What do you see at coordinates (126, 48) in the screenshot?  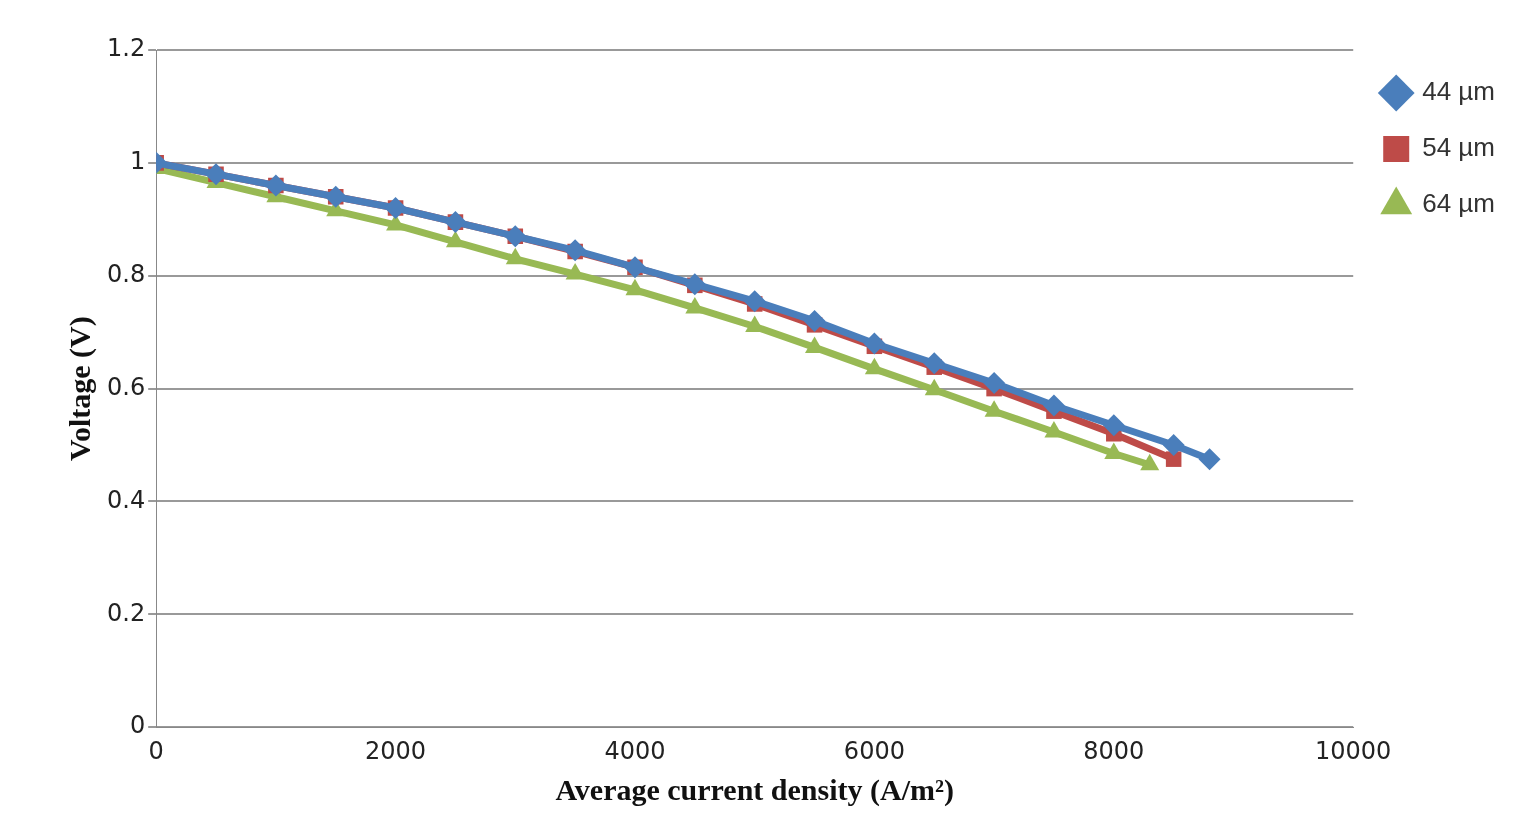 I see `y-tick-label: 1.2` at bounding box center [126, 48].